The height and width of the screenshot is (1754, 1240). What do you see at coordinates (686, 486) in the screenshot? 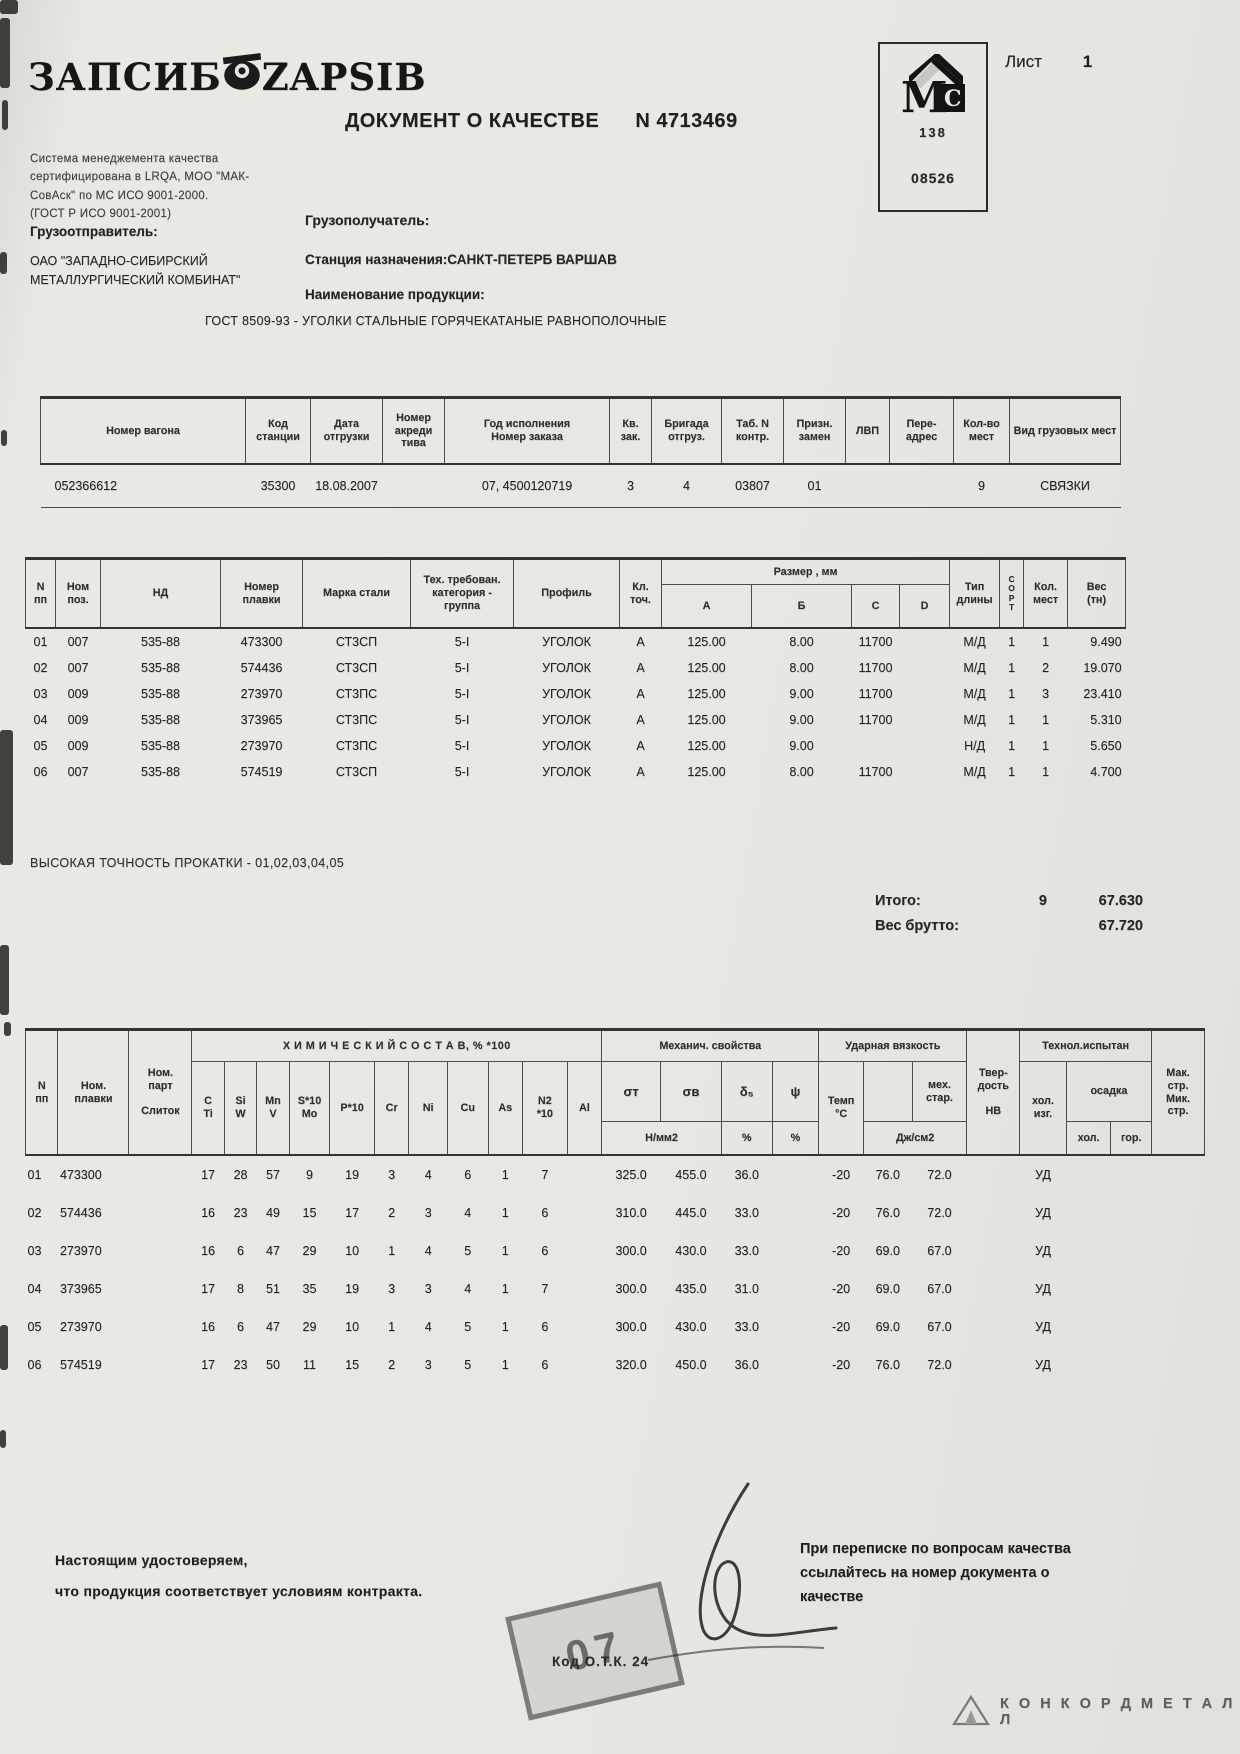
I see `cell-brigade: 4` at bounding box center [686, 486].